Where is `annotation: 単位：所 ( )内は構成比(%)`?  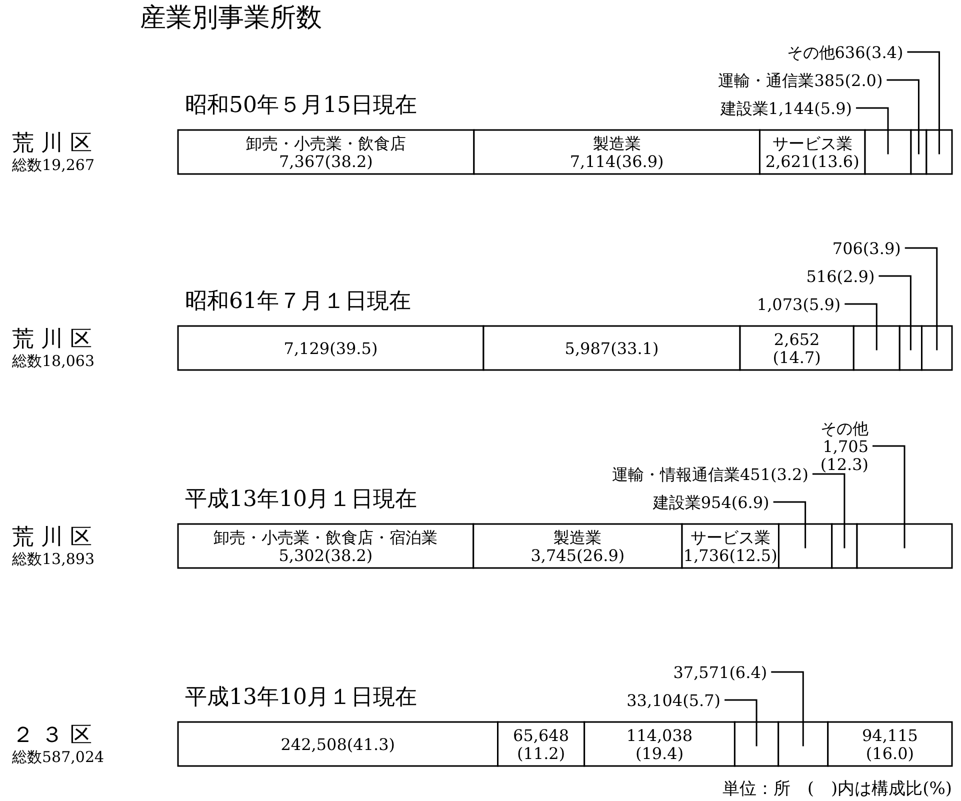 annotation: 単位：所 ( )内は構成比(%) is located at coordinates (837, 789).